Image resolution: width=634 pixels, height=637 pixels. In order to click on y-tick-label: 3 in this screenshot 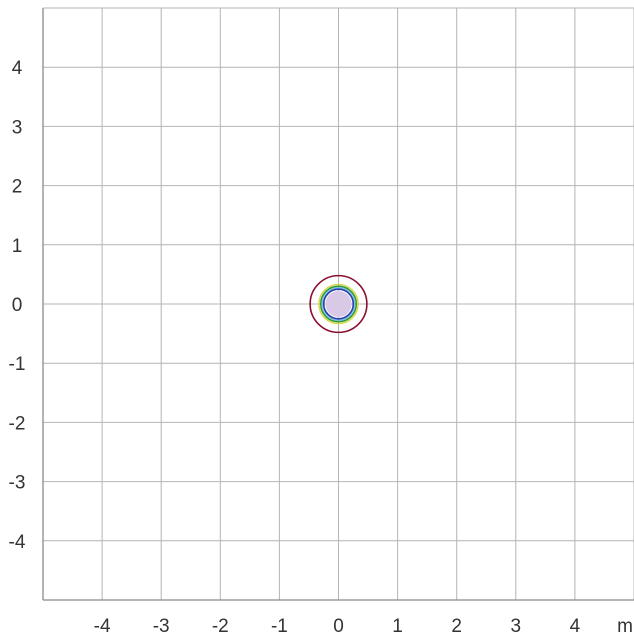, I will do `click(17, 127)`.